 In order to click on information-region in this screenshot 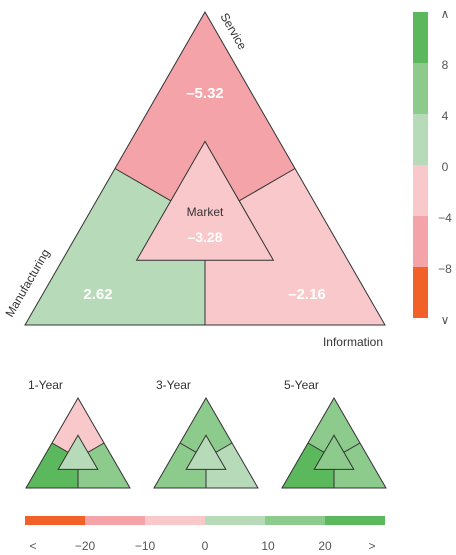, I will do `click(295, 246)`.